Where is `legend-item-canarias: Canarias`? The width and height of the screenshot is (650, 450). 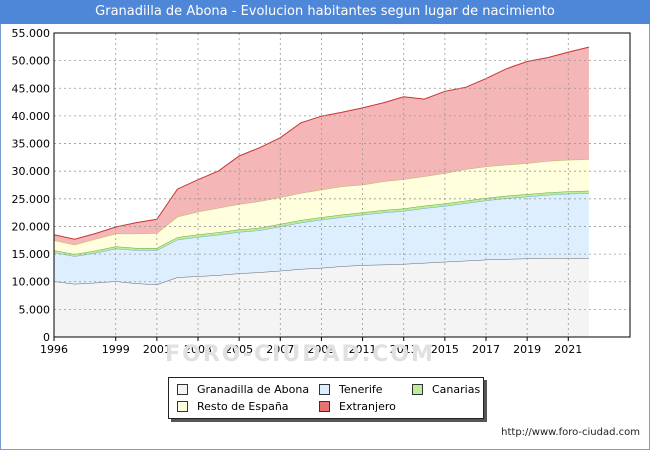
legend-item-canarias: Canarias is located at coordinates (446, 389).